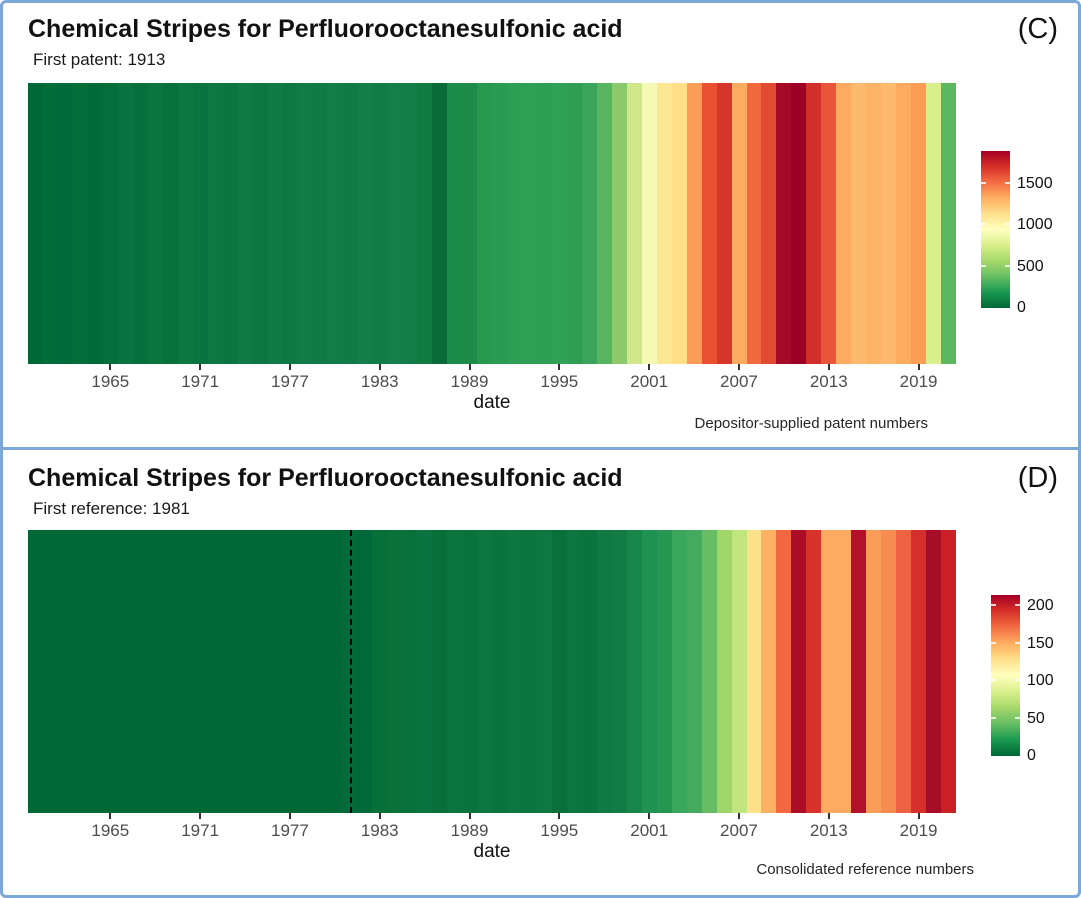 This screenshot has width=1081, height=898. I want to click on stripe-1967, so click(140, 671).